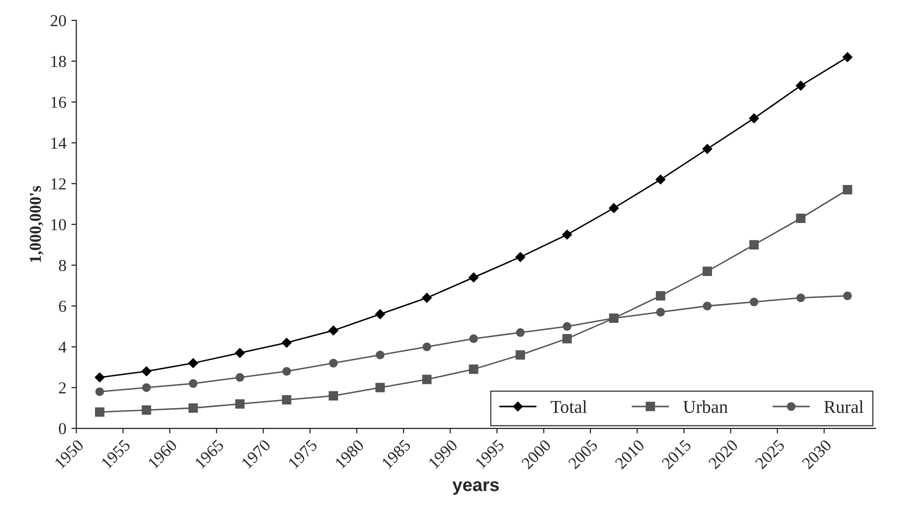  I want to click on y-tick-label: 14, so click(58, 143).